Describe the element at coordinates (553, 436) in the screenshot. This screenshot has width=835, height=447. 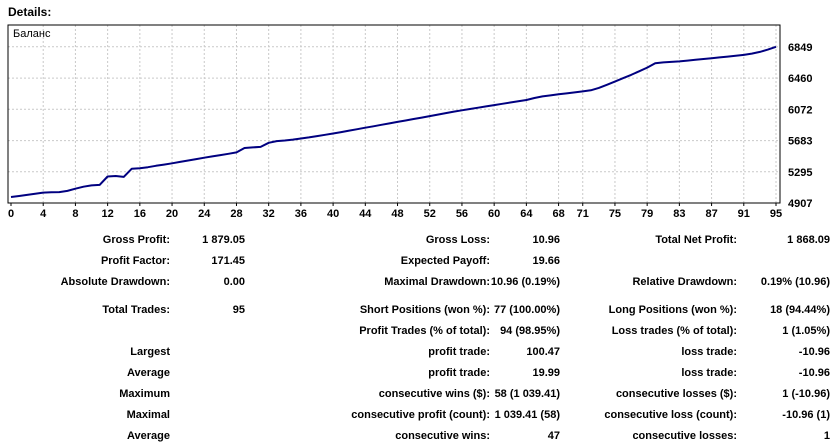
I see `stat-value: 47` at that location.